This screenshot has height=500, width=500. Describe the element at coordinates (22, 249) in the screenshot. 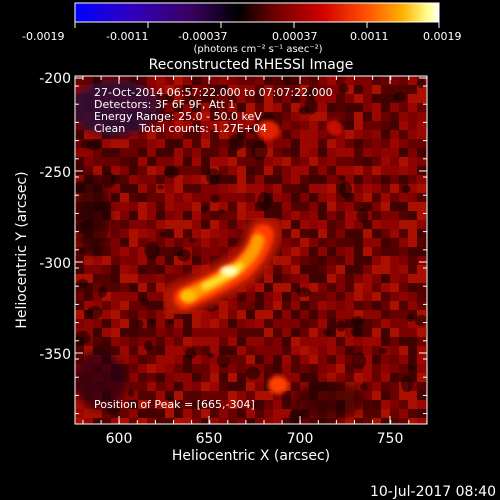

I see `y-axis-label: Heliocentric Y (arcsec)` at that location.